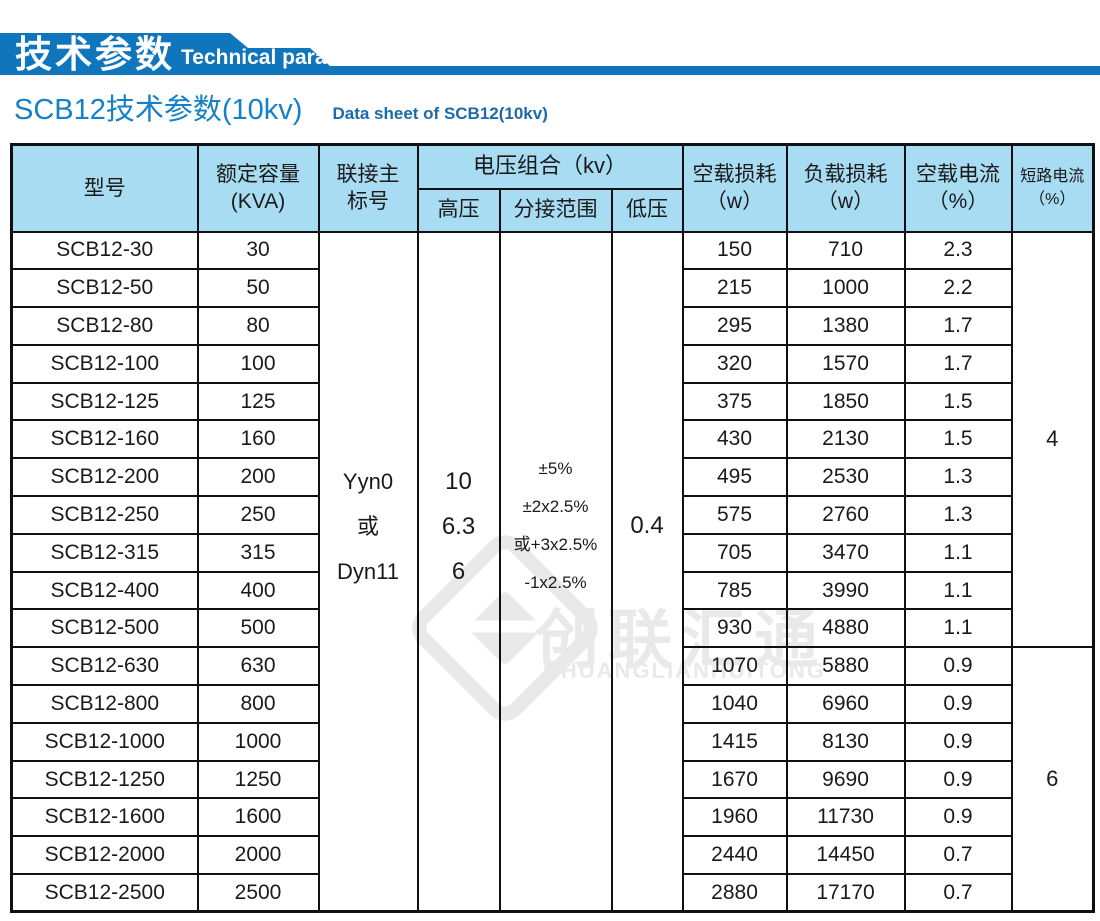 The width and height of the screenshot is (1100, 921). What do you see at coordinates (734, 250) in the screenshot?
I see `cell-no-load-loss: 150` at bounding box center [734, 250].